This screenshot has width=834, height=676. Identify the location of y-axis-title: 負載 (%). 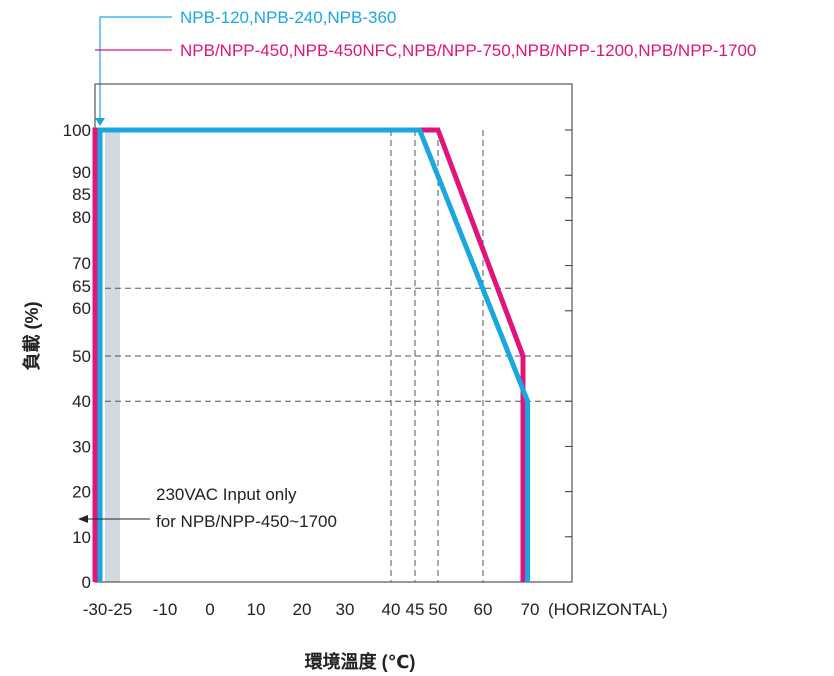
(31, 336).